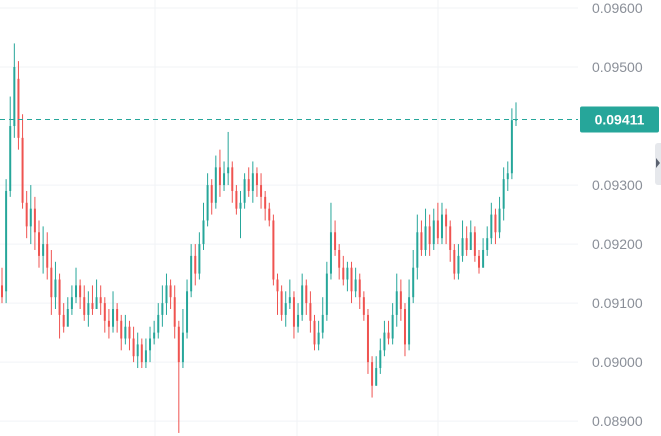 The width and height of the screenshot is (661, 436). I want to click on chart-side-handle, so click(658, 164).